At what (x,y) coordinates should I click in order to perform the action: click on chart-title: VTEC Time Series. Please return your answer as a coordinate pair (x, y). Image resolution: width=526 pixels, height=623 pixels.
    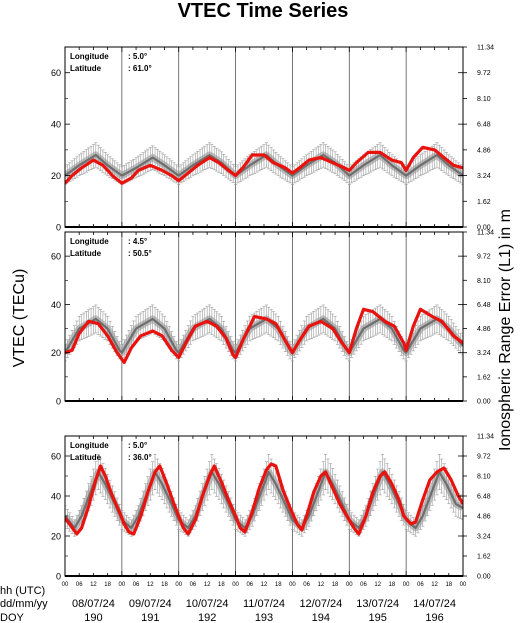
    Looking at the image, I should click on (263, 11).